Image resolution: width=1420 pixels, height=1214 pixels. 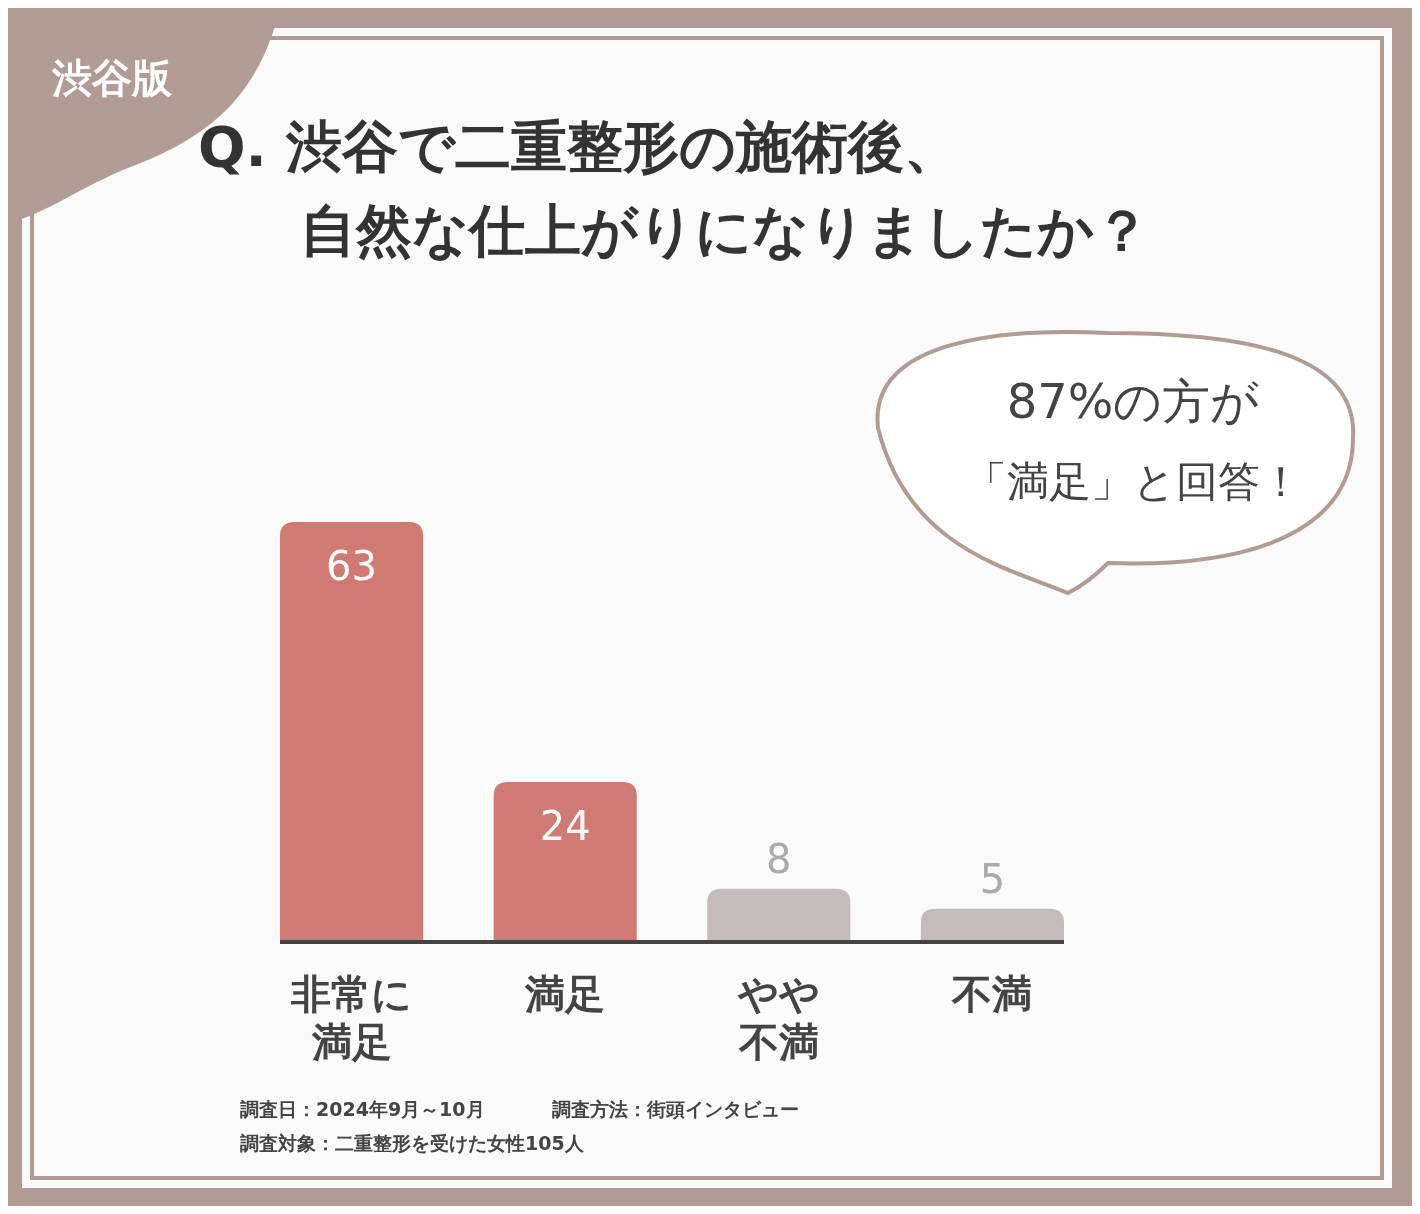 What do you see at coordinates (351, 1018) in the screenshot?
I see `x-tick-label: 非常に満足` at bounding box center [351, 1018].